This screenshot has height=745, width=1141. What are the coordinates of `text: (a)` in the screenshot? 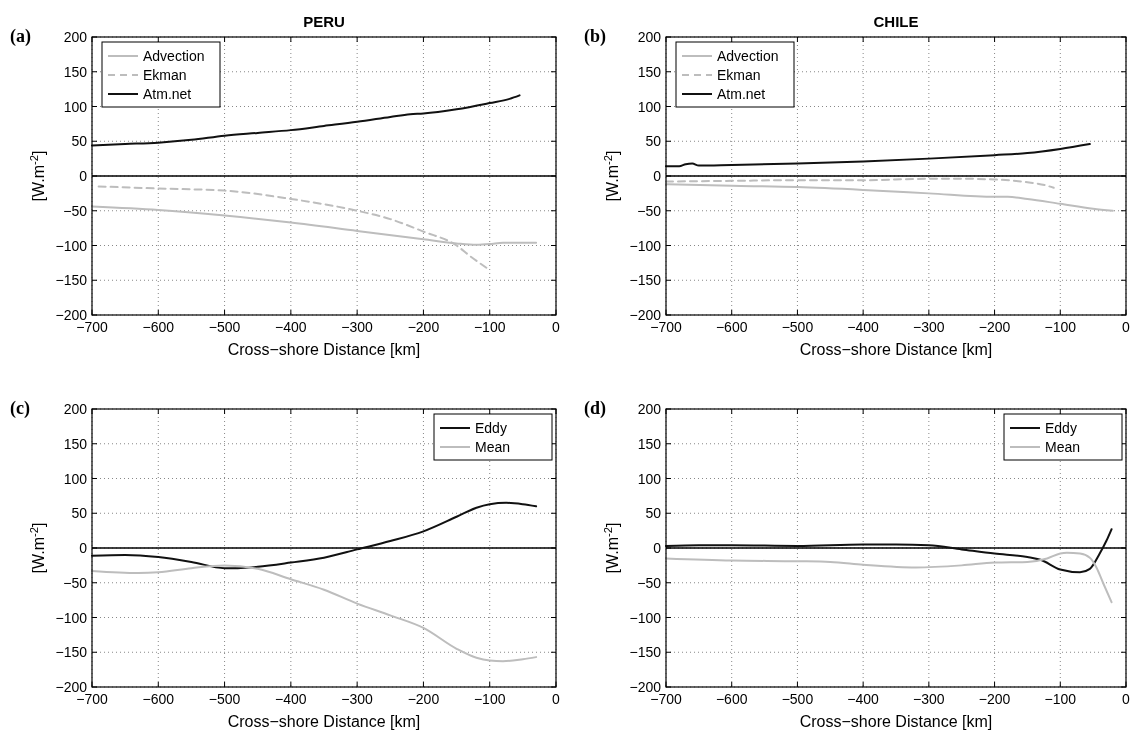 It's located at (20, 36).